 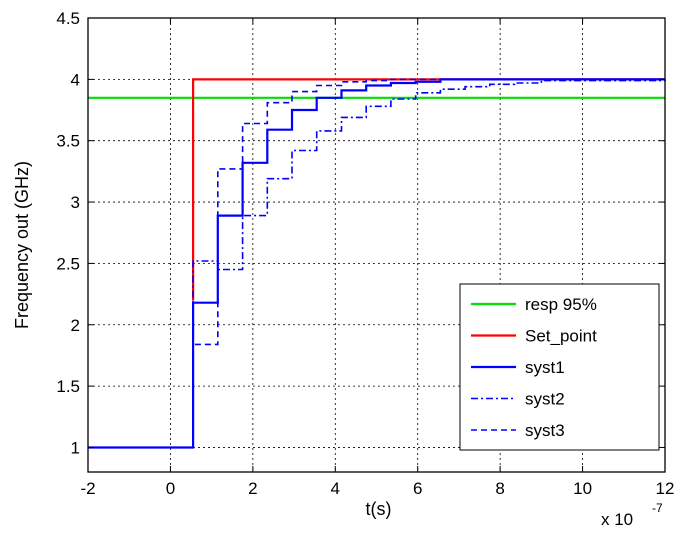 I want to click on legend-label: syst3, so click(x=545, y=430).